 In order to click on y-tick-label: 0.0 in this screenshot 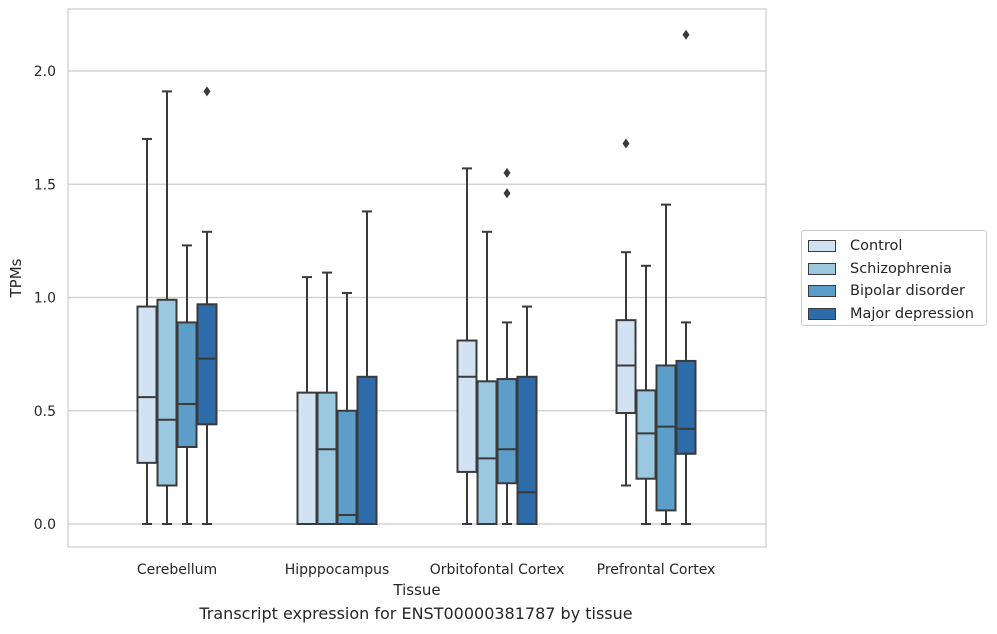, I will do `click(45, 525)`.